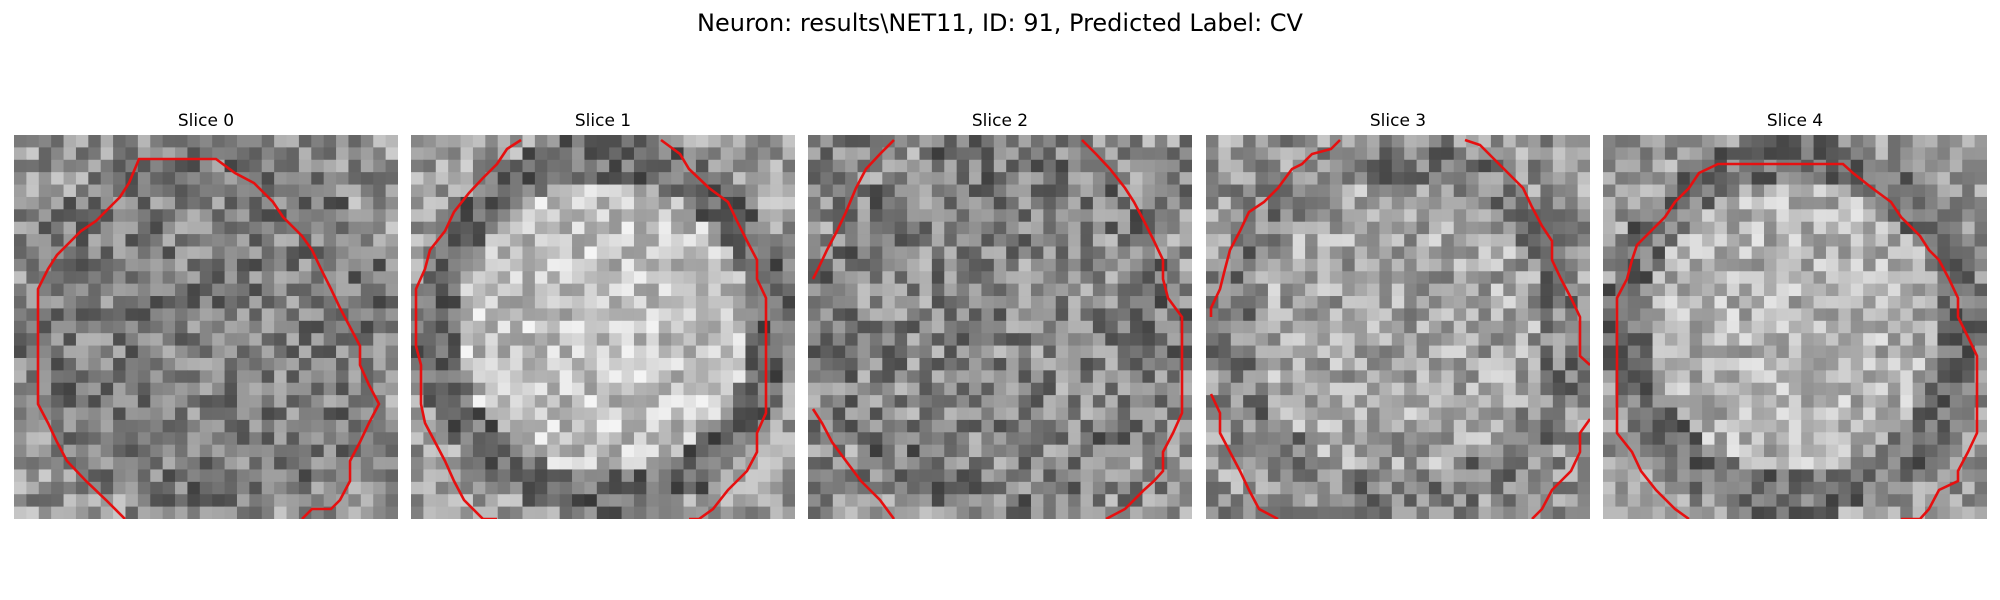 The width and height of the screenshot is (2000, 600). What do you see at coordinates (206, 121) in the screenshot?
I see `slice-title-0: Slice 0` at bounding box center [206, 121].